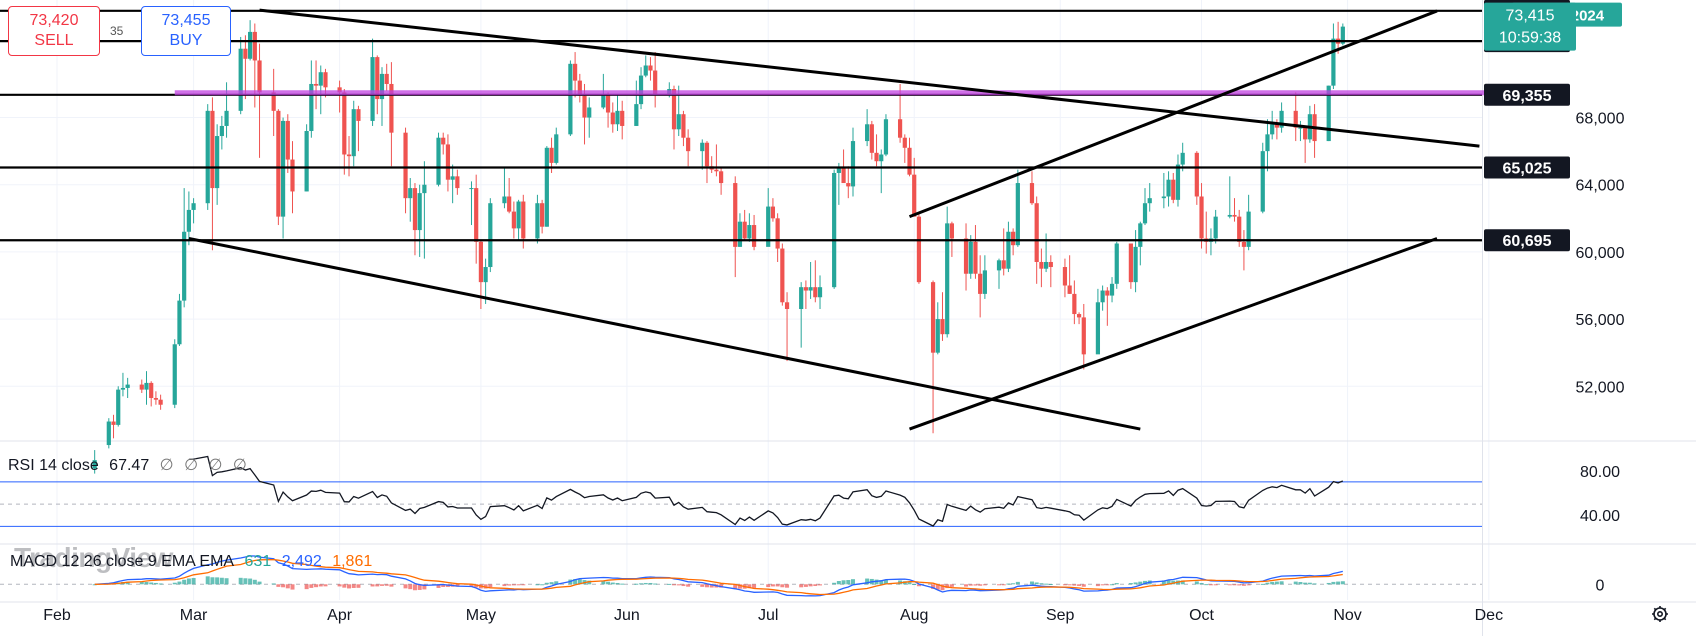 The width and height of the screenshot is (1696, 636). I want to click on rsi-legend: RSI 14 close 67.47 ∅ ∅ ∅ ∅, so click(130, 465).